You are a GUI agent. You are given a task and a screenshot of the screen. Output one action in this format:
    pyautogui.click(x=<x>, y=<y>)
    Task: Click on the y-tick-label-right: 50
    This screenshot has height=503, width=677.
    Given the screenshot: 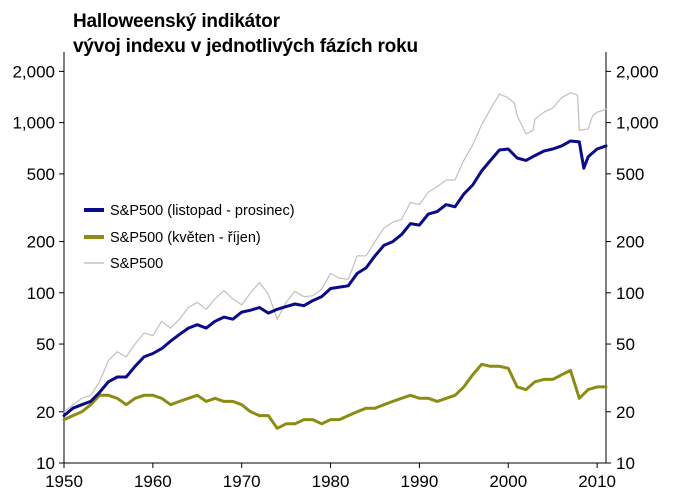 What is the action you would take?
    pyautogui.click(x=625, y=344)
    